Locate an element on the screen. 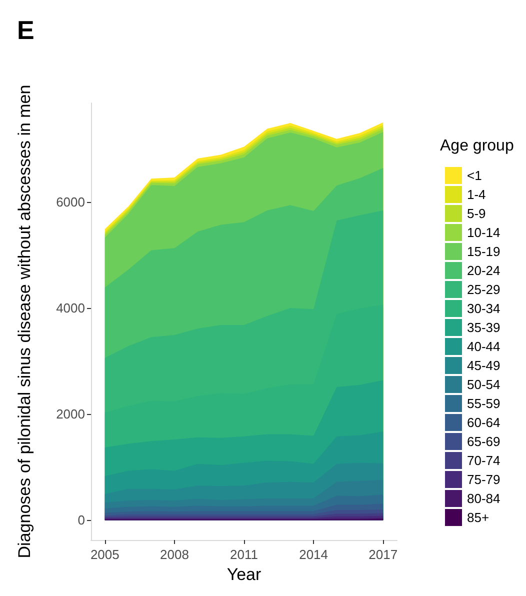 Image resolution: width=526 pixels, height=596 pixels. y-tick-label: 4000 is located at coordinates (70, 308).